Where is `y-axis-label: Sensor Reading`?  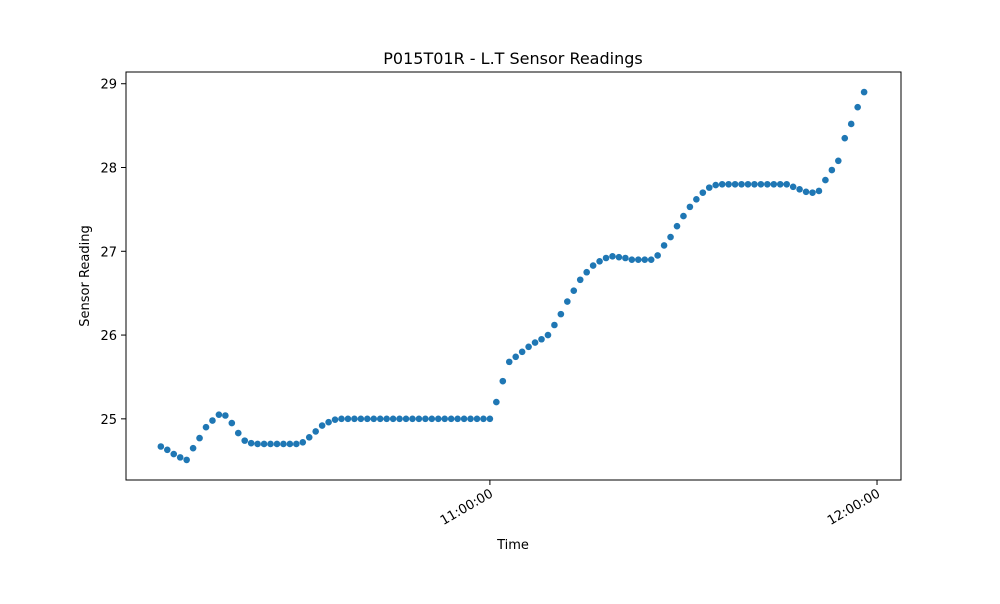 y-axis-label: Sensor Reading is located at coordinates (85, 275).